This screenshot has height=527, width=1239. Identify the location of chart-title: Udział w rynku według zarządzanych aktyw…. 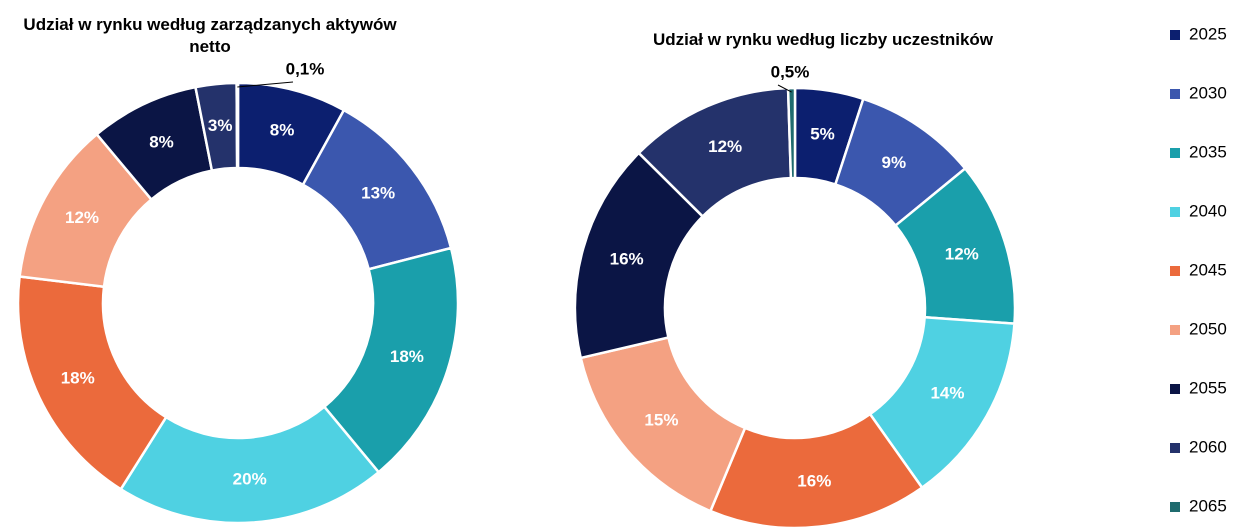
(210, 35).